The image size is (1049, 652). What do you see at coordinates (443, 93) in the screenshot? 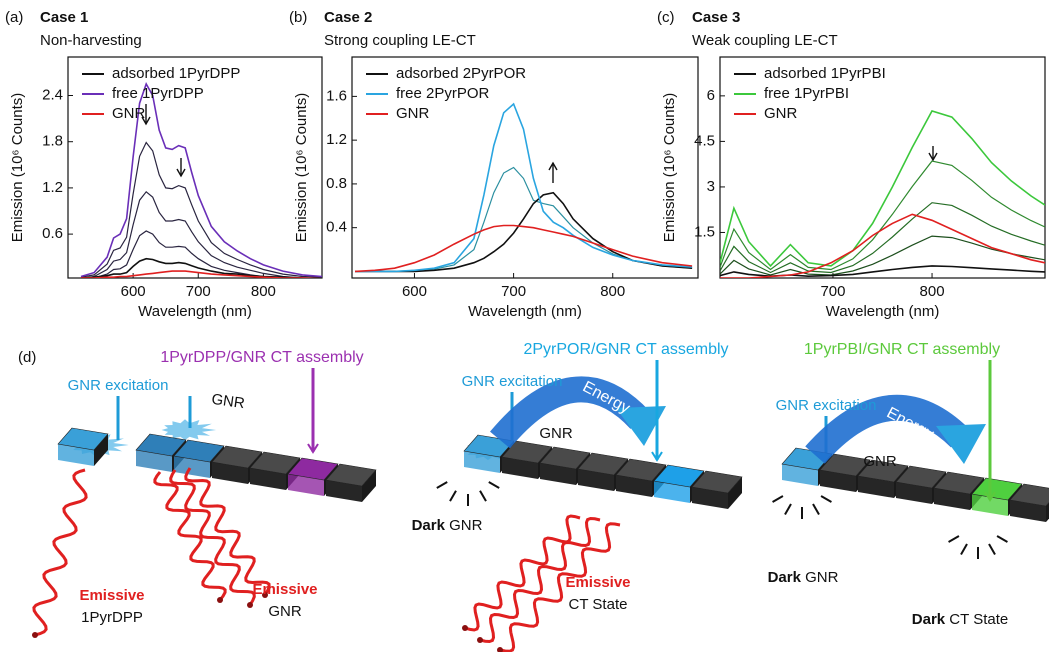
I see `legend-label: free 2PyrPOR` at bounding box center [443, 93].